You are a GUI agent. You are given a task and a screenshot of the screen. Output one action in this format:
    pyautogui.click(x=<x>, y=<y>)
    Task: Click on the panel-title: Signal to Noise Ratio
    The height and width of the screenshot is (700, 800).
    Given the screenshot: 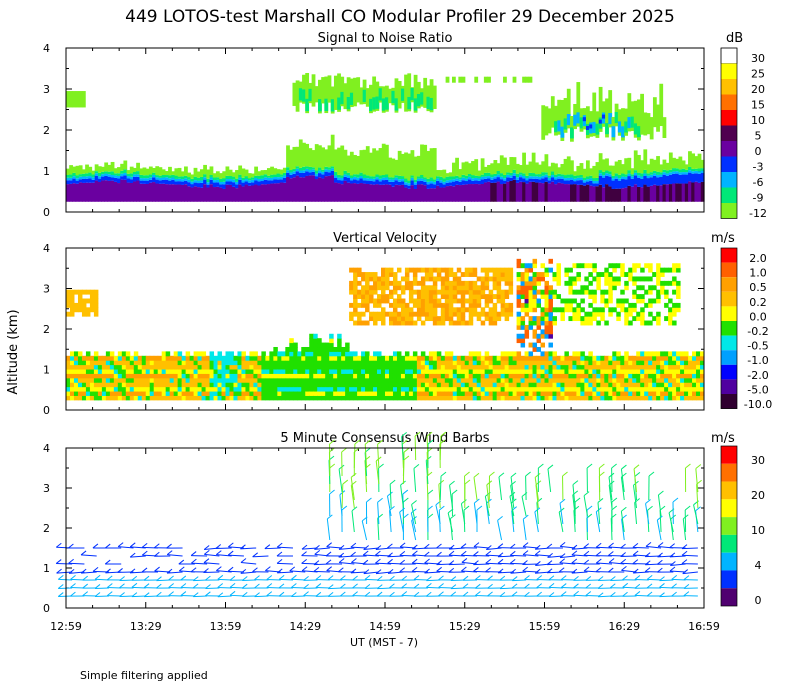 What is the action you would take?
    pyautogui.click(x=385, y=38)
    